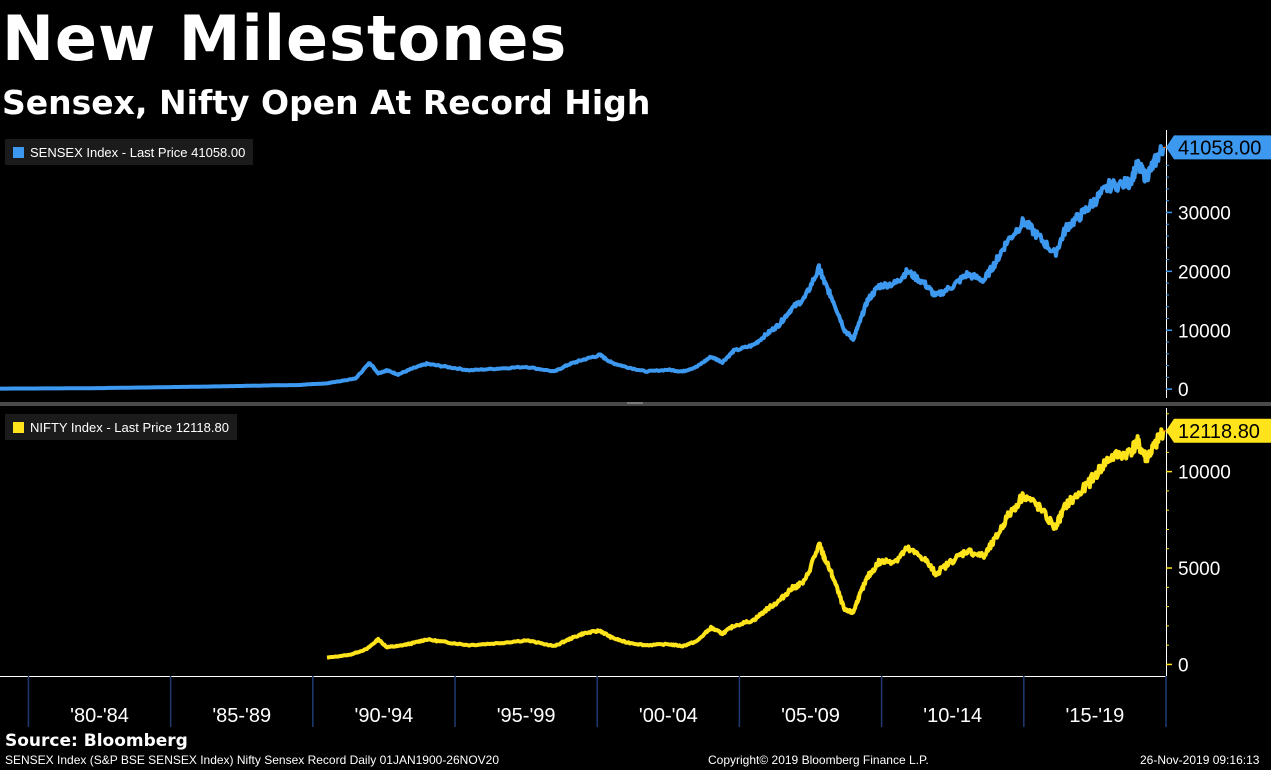  I want to click on nifty-last-price-value: 12118.80, so click(1219, 432).